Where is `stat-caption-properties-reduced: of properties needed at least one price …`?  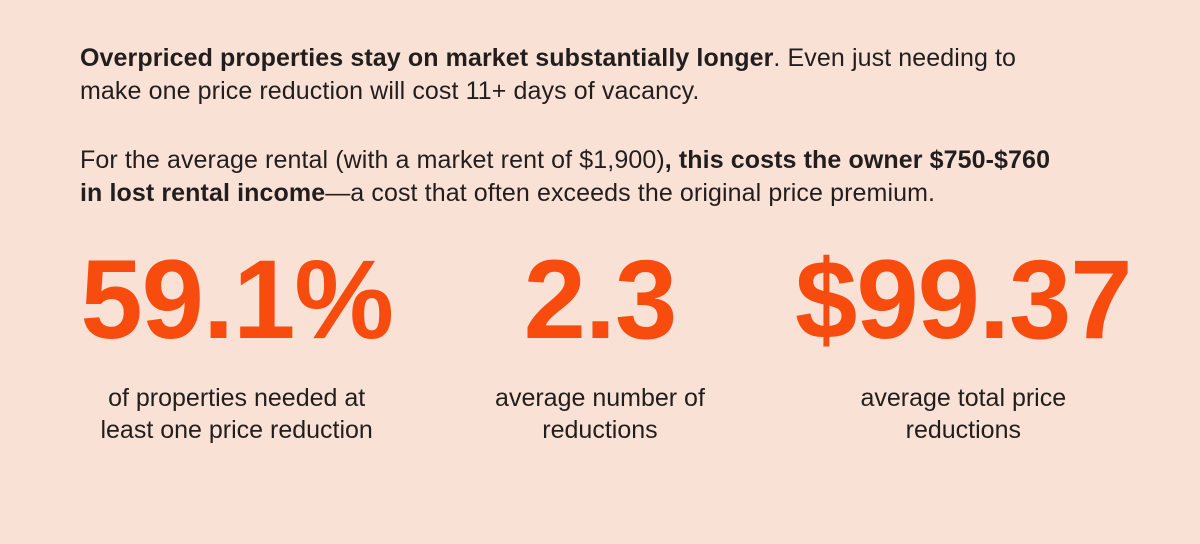
stat-caption-properties-reduced: of properties needed at least one price … is located at coordinates (236, 414).